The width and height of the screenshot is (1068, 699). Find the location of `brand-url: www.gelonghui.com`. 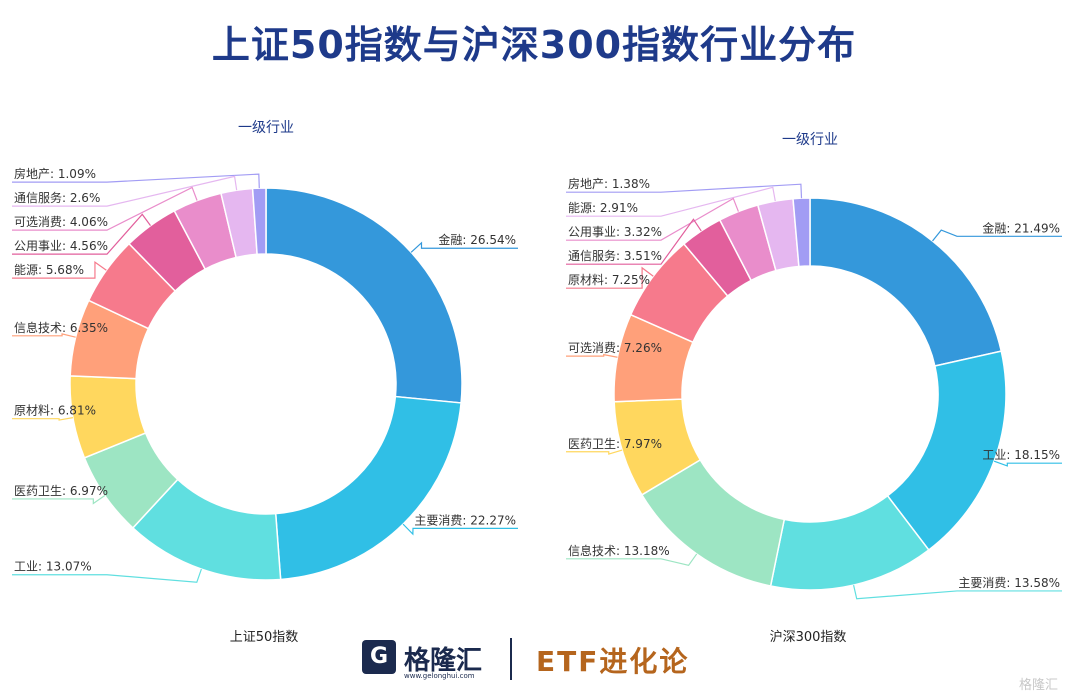

brand-url: www.gelonghui.com is located at coordinates (439, 676).